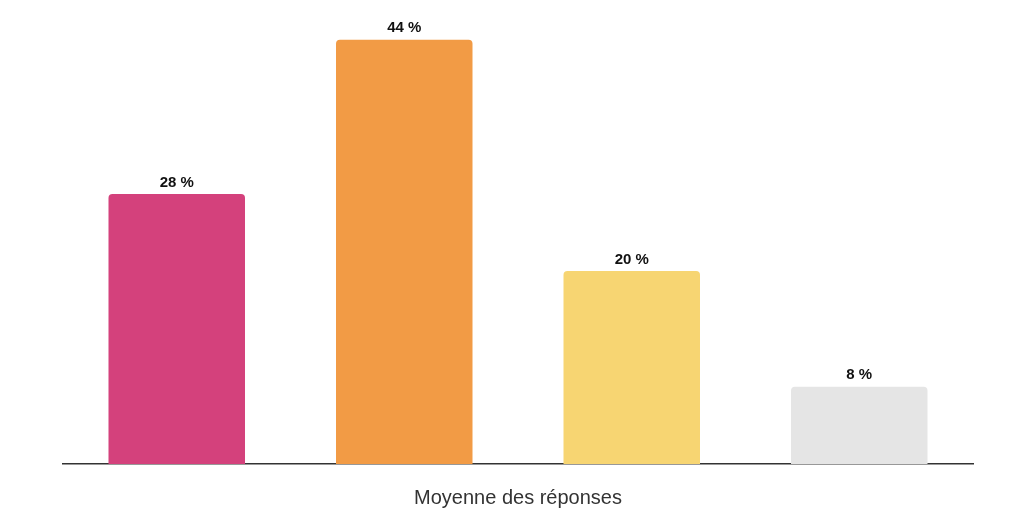 The image size is (1010, 524). I want to click on data-label: 28 %, so click(176, 181).